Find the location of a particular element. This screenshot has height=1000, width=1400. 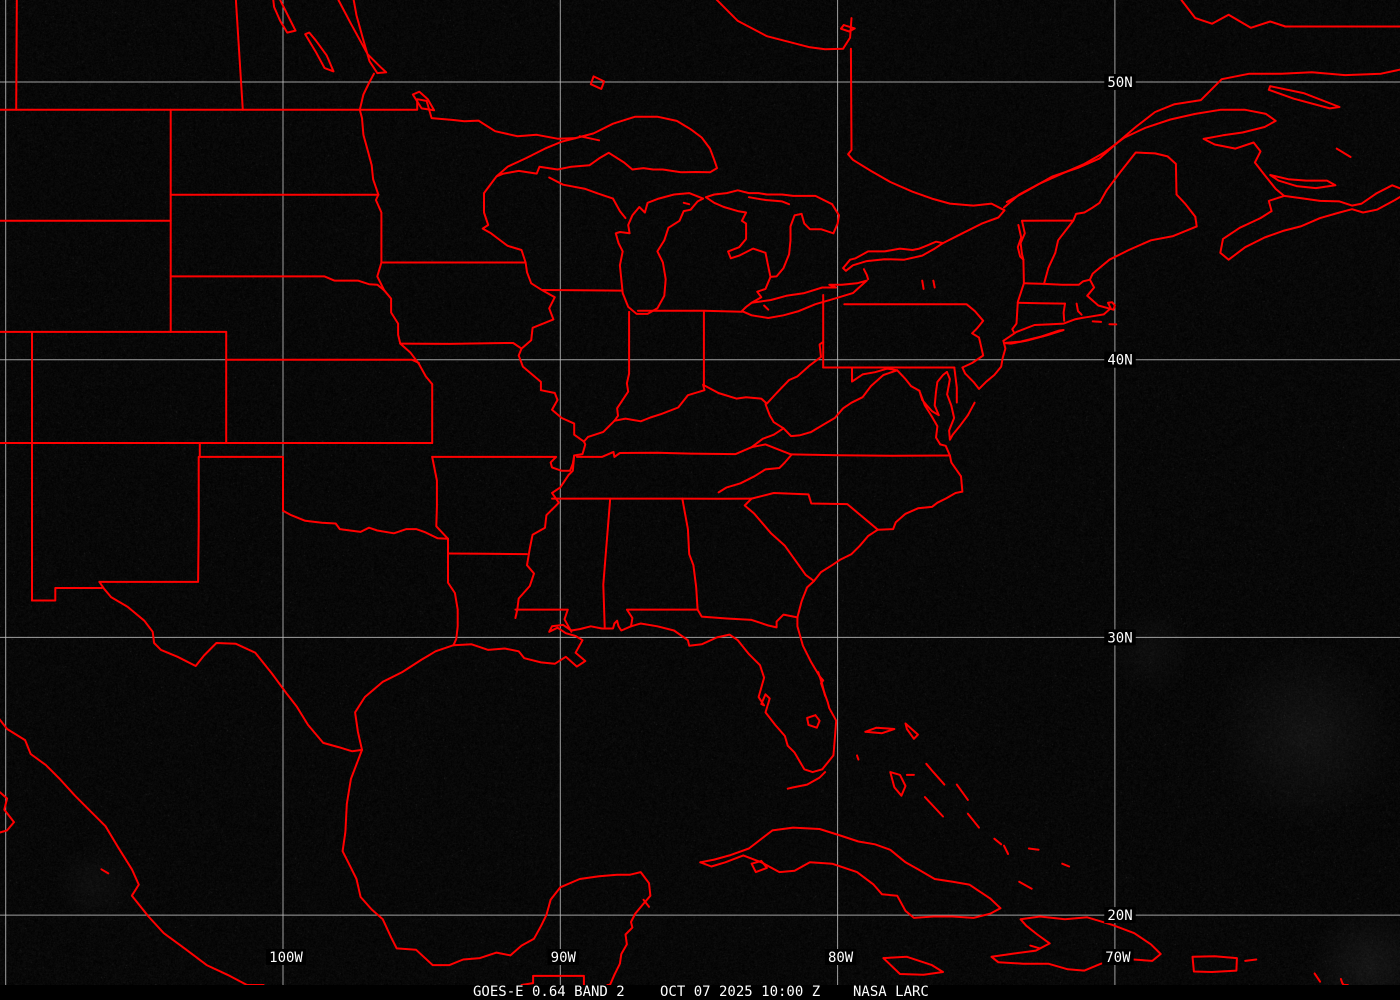

map-outline-vt-nh-border is located at coordinates (1059, 252).